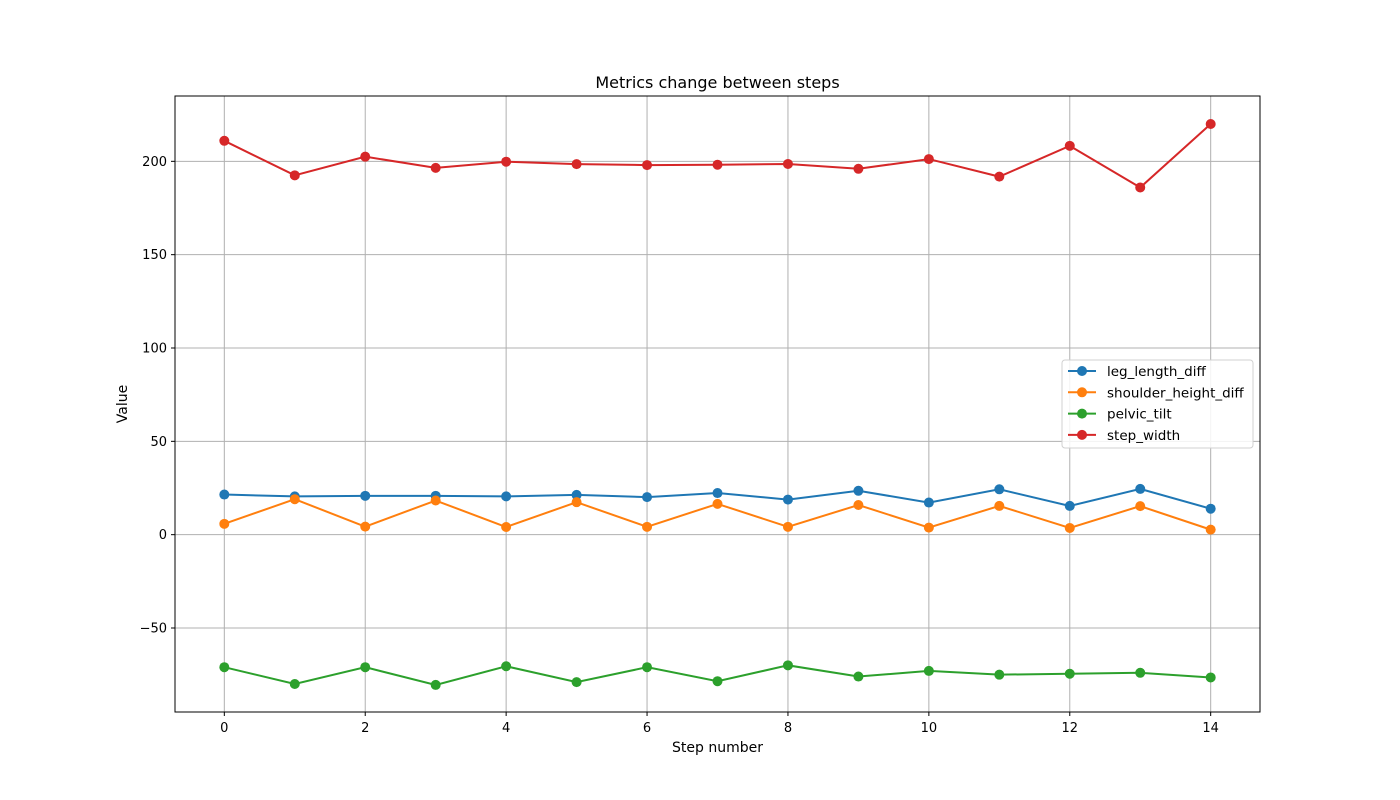 Image resolution: width=1400 pixels, height=800 pixels. I want to click on x-tick-label: 0, so click(224, 728).